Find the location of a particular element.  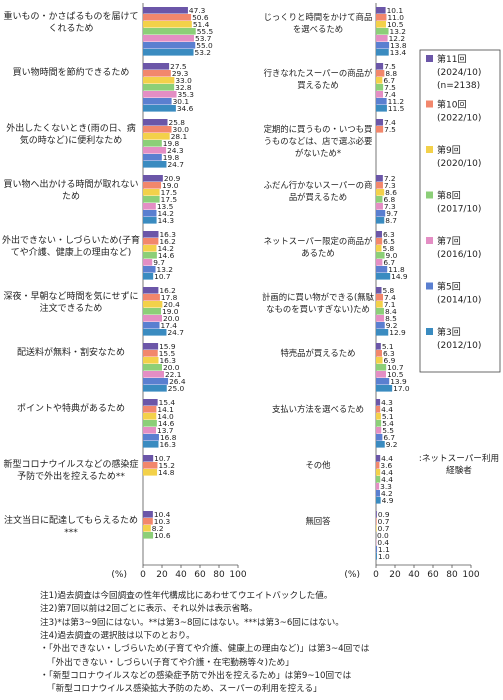

value-label: 14.9 is located at coordinates (399, 276).